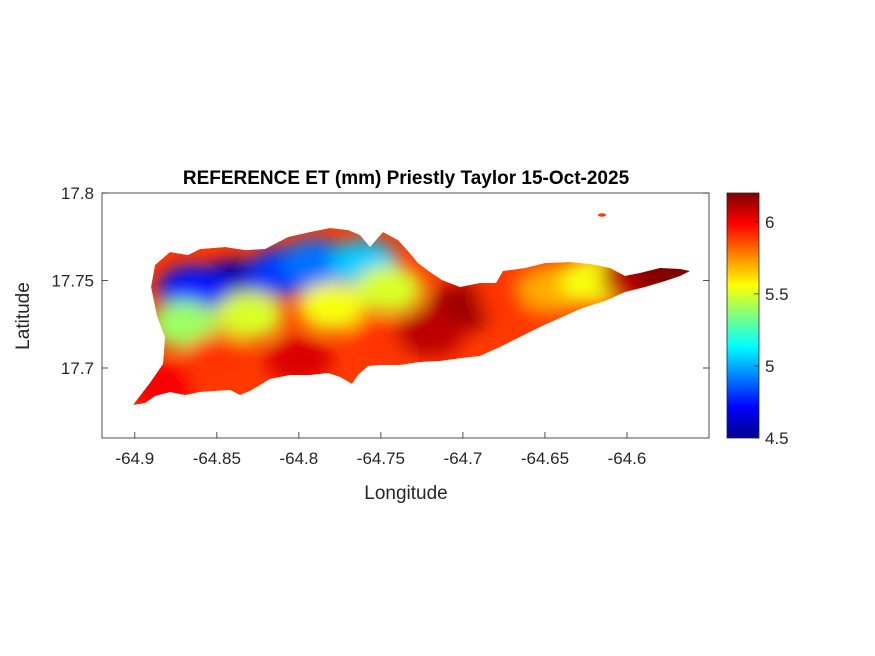 This screenshot has height=656, width=875. Describe the element at coordinates (134, 458) in the screenshot. I see `x-tick-label: -64.9` at that location.